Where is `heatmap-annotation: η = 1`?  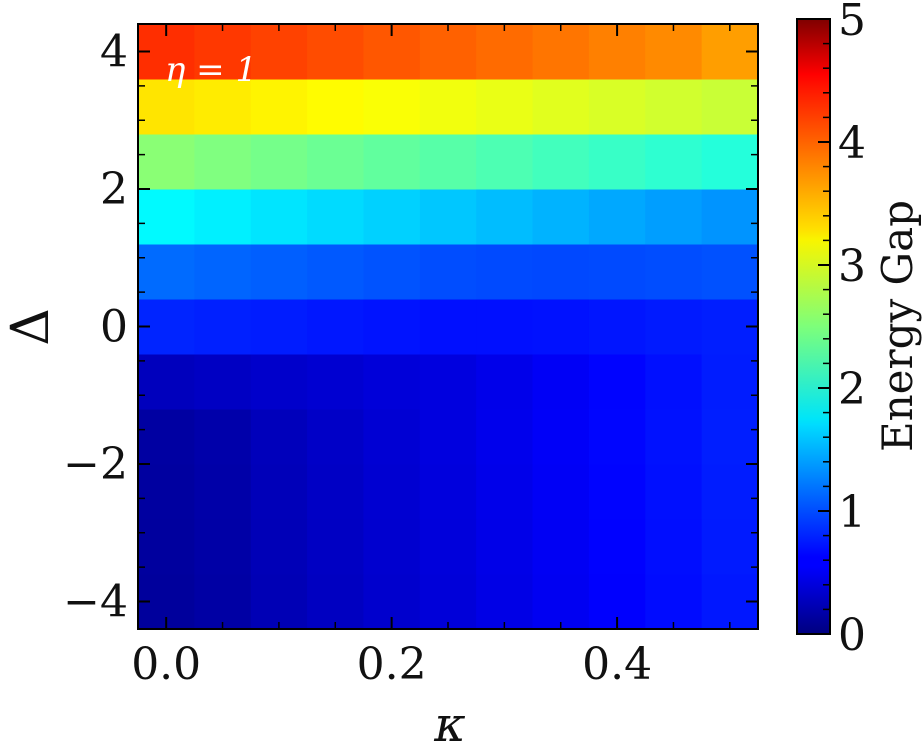 heatmap-annotation: η = 1 is located at coordinates (211, 70).